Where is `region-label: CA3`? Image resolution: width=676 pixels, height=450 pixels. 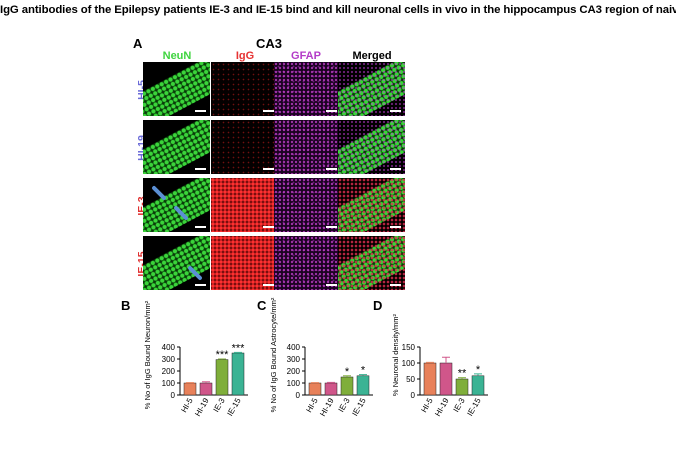
region-label: CA3 is located at coordinates (269, 43).